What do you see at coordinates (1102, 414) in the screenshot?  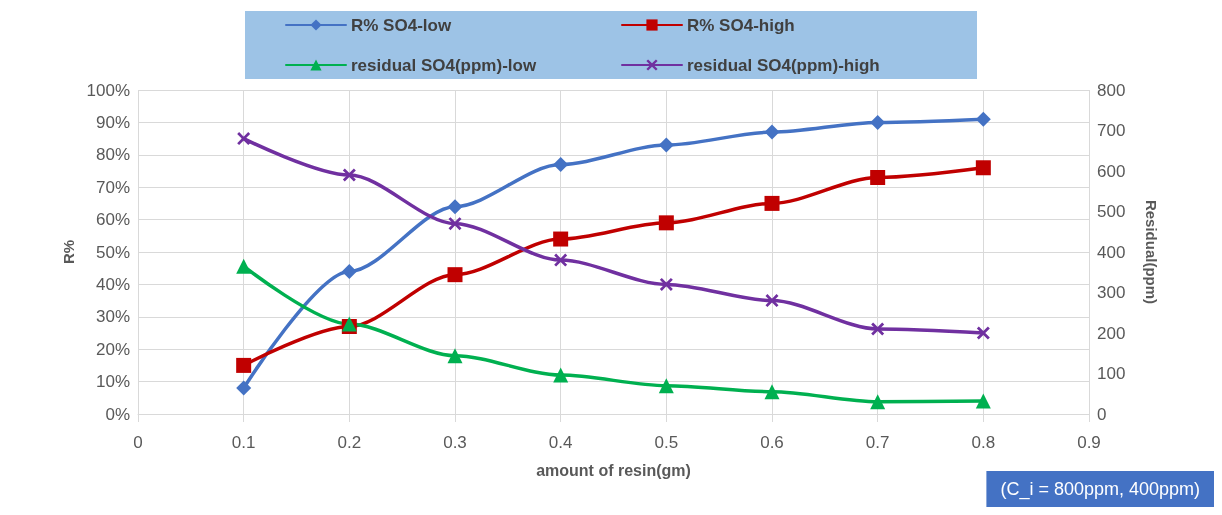 I see `y2-tick-label: 0` at bounding box center [1102, 414].